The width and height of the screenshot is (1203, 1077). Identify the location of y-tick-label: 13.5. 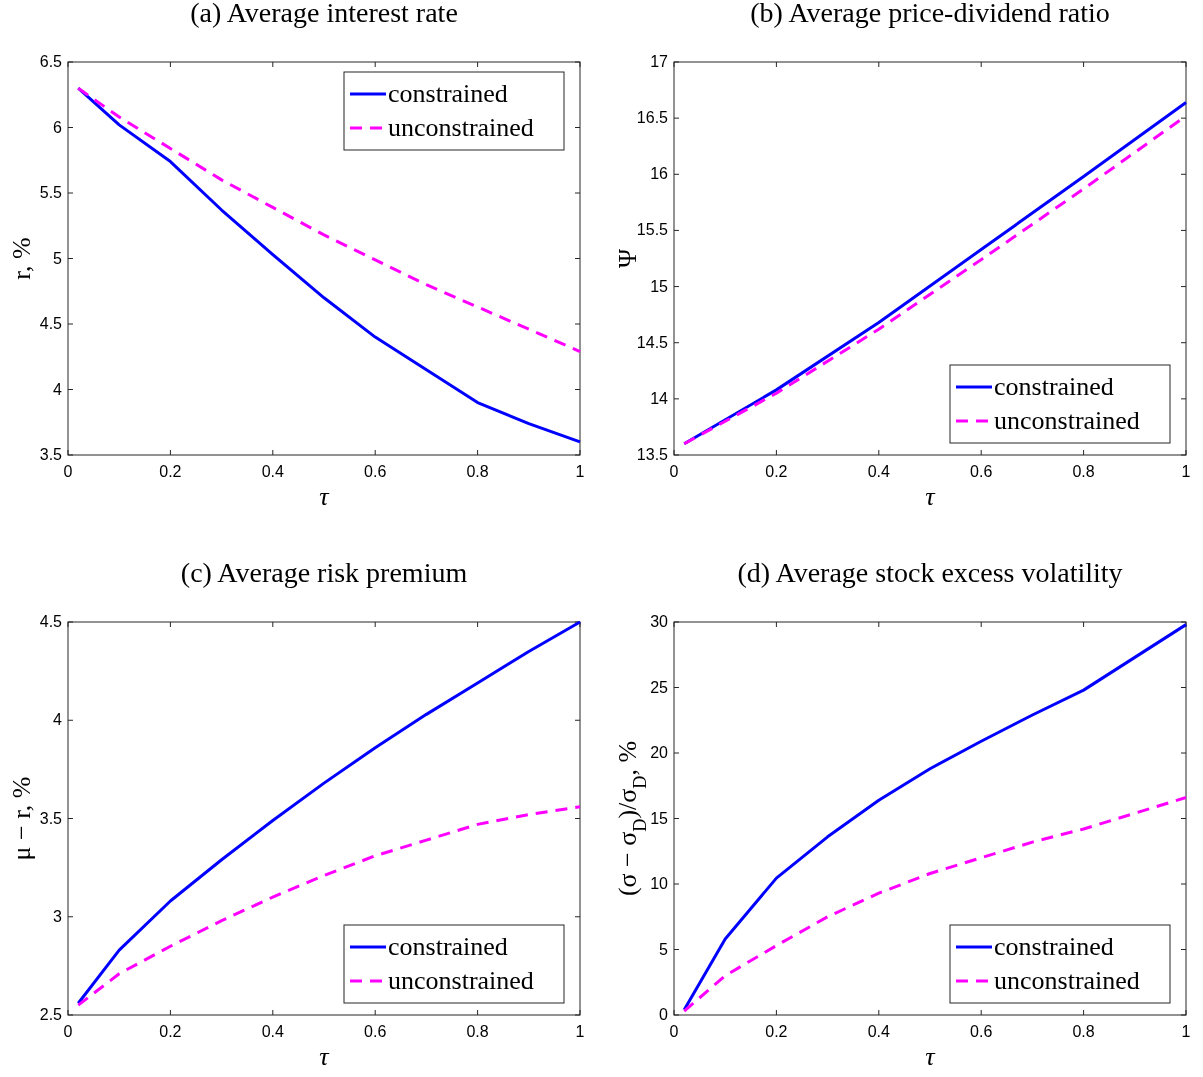
(652, 454).